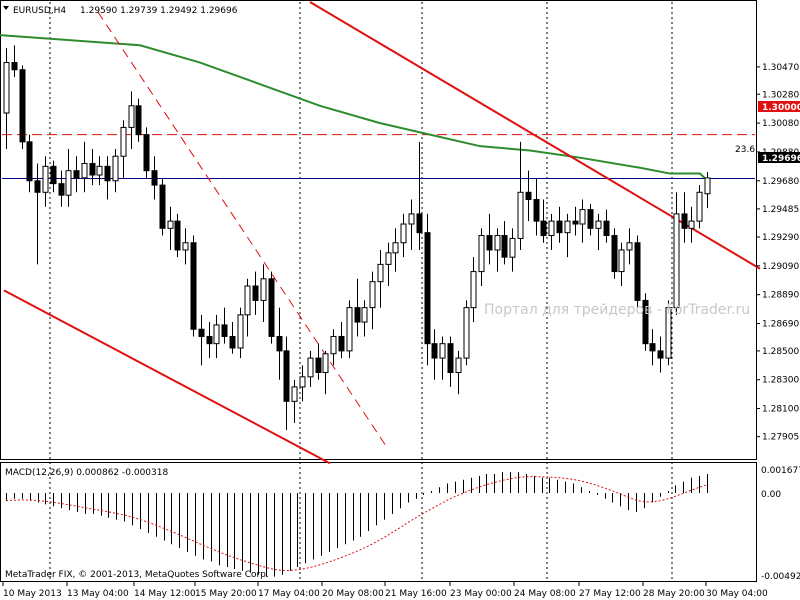  What do you see at coordinates (32, 594) in the screenshot?
I see `x-tick-label: 10 May 2013` at bounding box center [32, 594].